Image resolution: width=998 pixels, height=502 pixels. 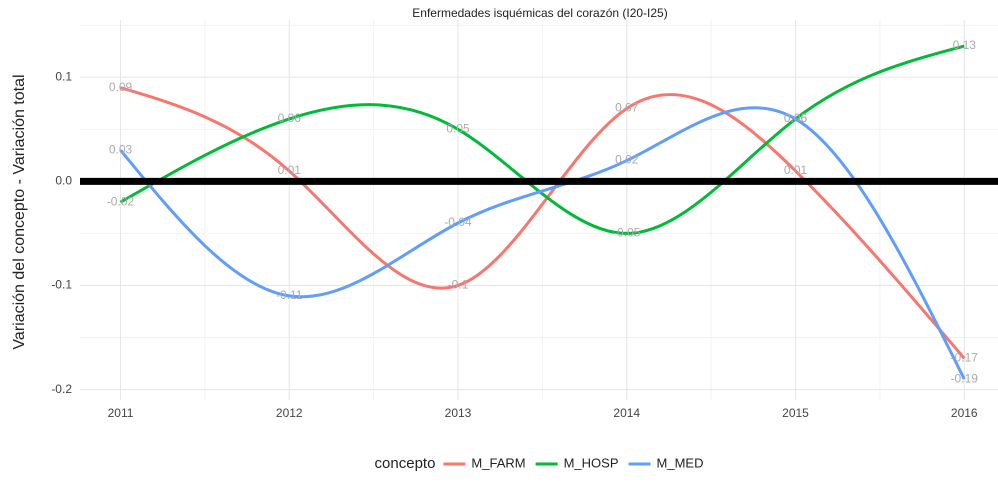 I want to click on y-tick-label: -0.2, so click(x=61, y=389).